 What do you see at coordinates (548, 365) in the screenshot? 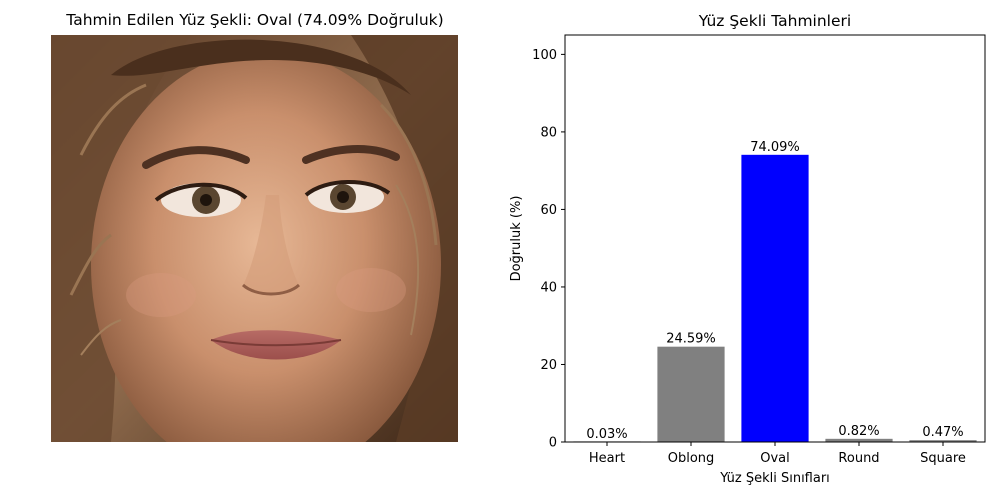
I see `y-tick-label: 20` at bounding box center [548, 365].